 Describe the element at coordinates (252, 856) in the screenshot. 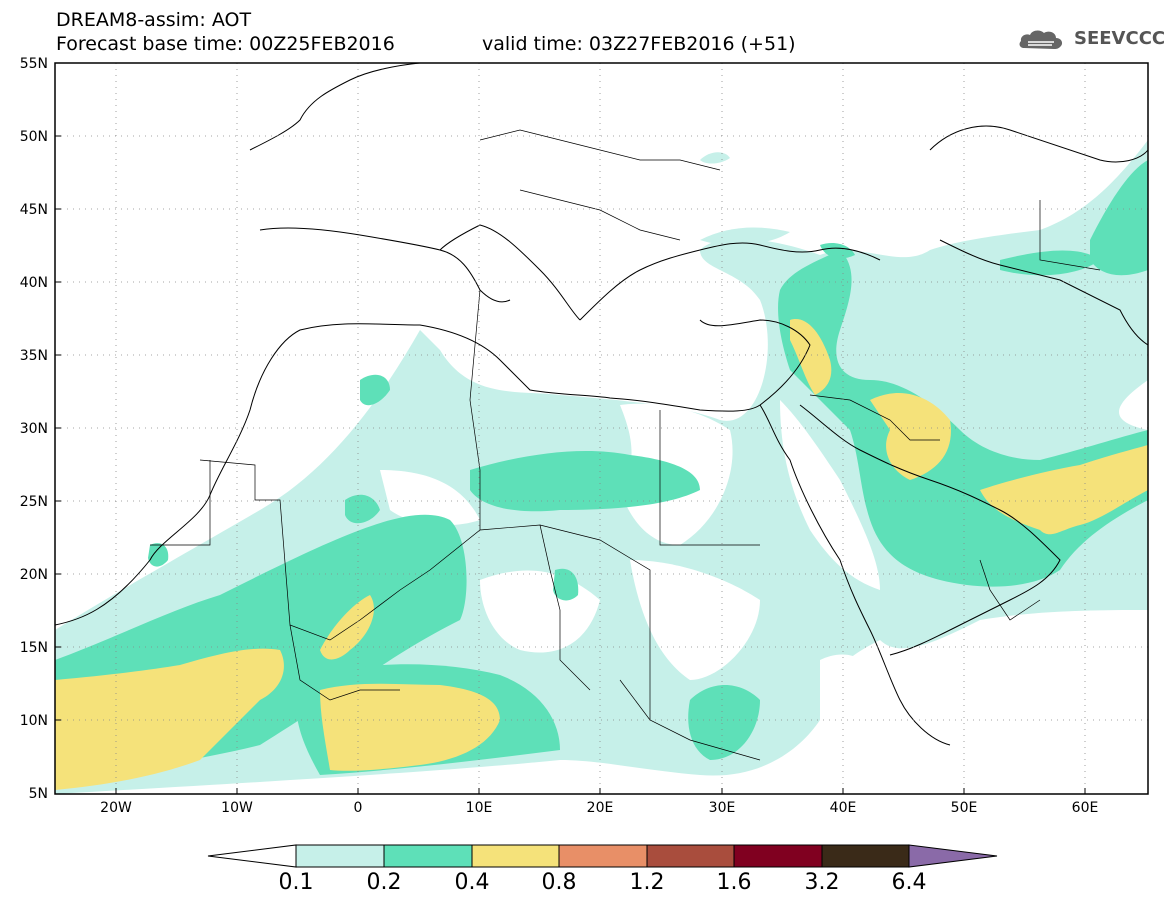

I see `colorbar-lower-arrow` at that location.